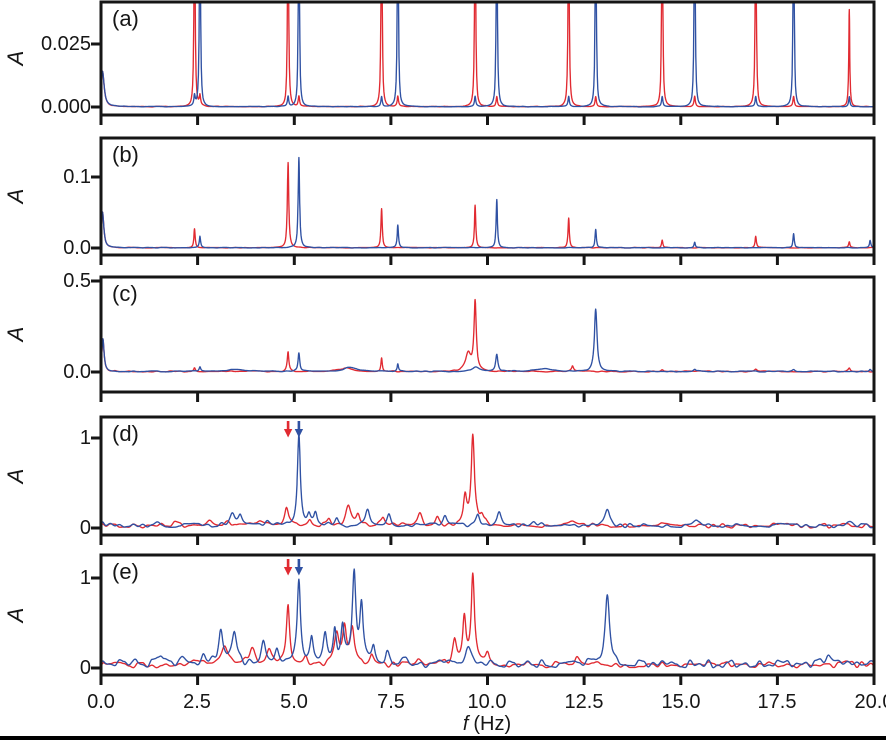  What do you see at coordinates (125, 293) in the screenshot?
I see `panel-c-label: (c)` at bounding box center [125, 293].